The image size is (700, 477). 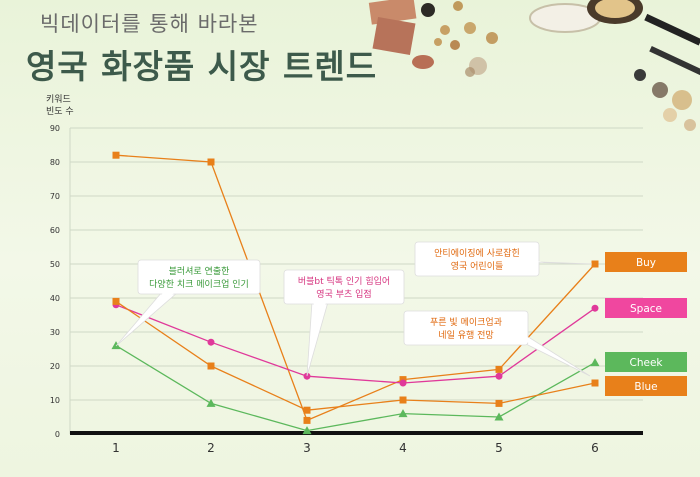 I want to click on callout-text-4-1: 푸른 빛 메이크업과, so click(x=466, y=322).